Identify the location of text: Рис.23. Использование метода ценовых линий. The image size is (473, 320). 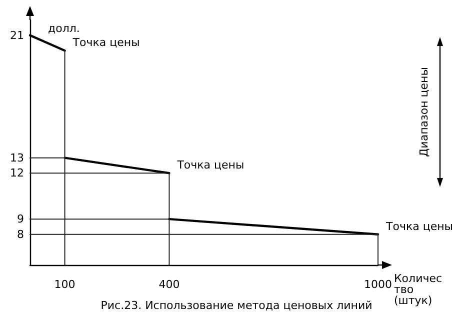
(236, 305).